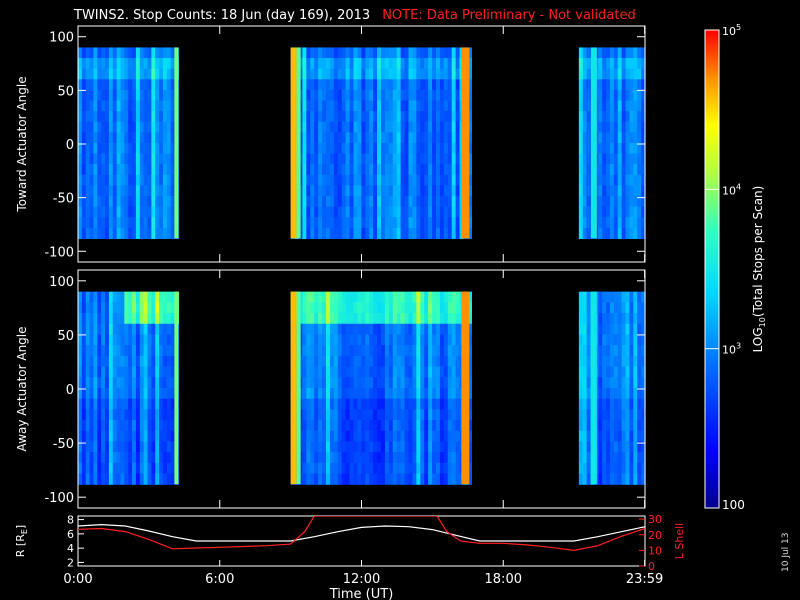 The width and height of the screenshot is (800, 600). Describe the element at coordinates (21, 541) in the screenshot. I see `orbit-left-label: R [RE]` at that location.